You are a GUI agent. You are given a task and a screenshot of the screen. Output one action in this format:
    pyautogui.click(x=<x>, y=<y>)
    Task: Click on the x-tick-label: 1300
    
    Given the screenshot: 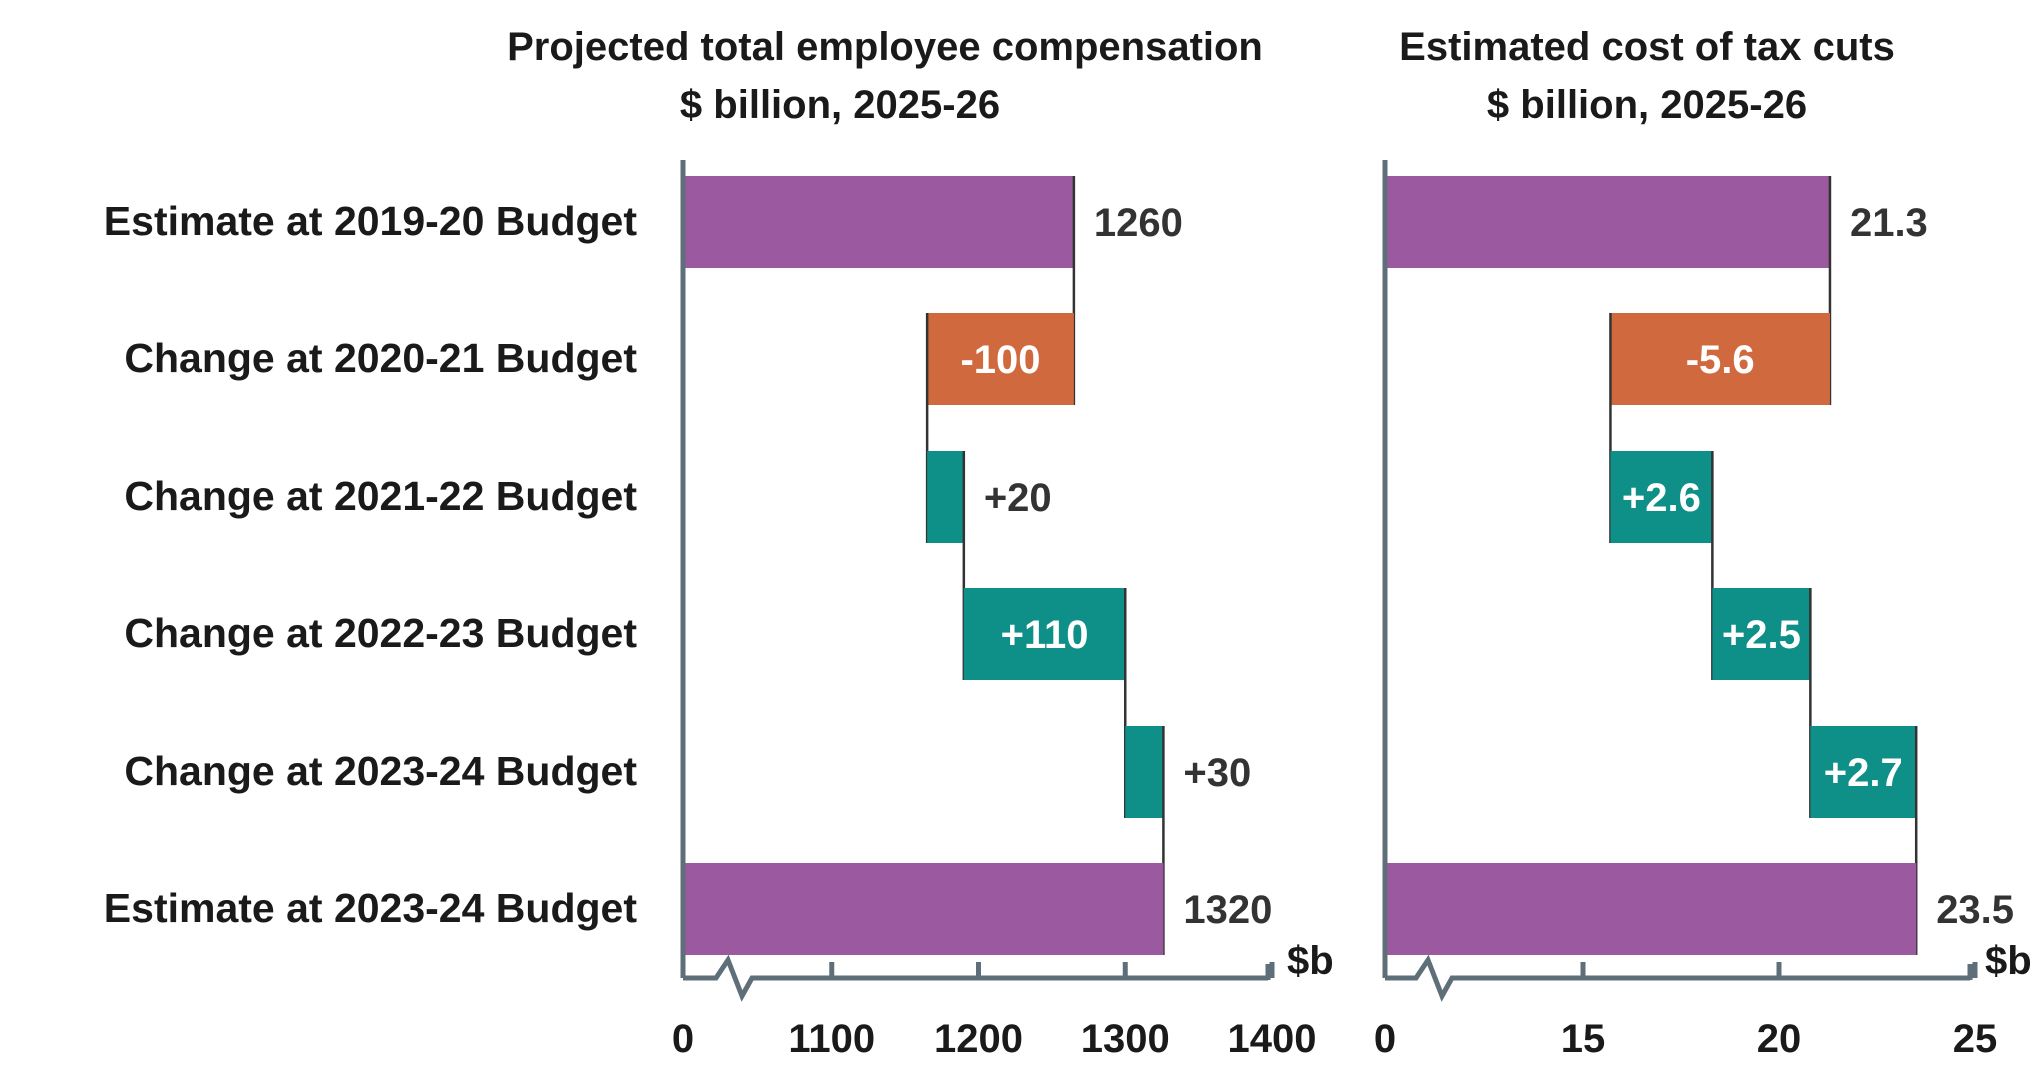 What is the action you would take?
    pyautogui.click(x=1125, y=1039)
    